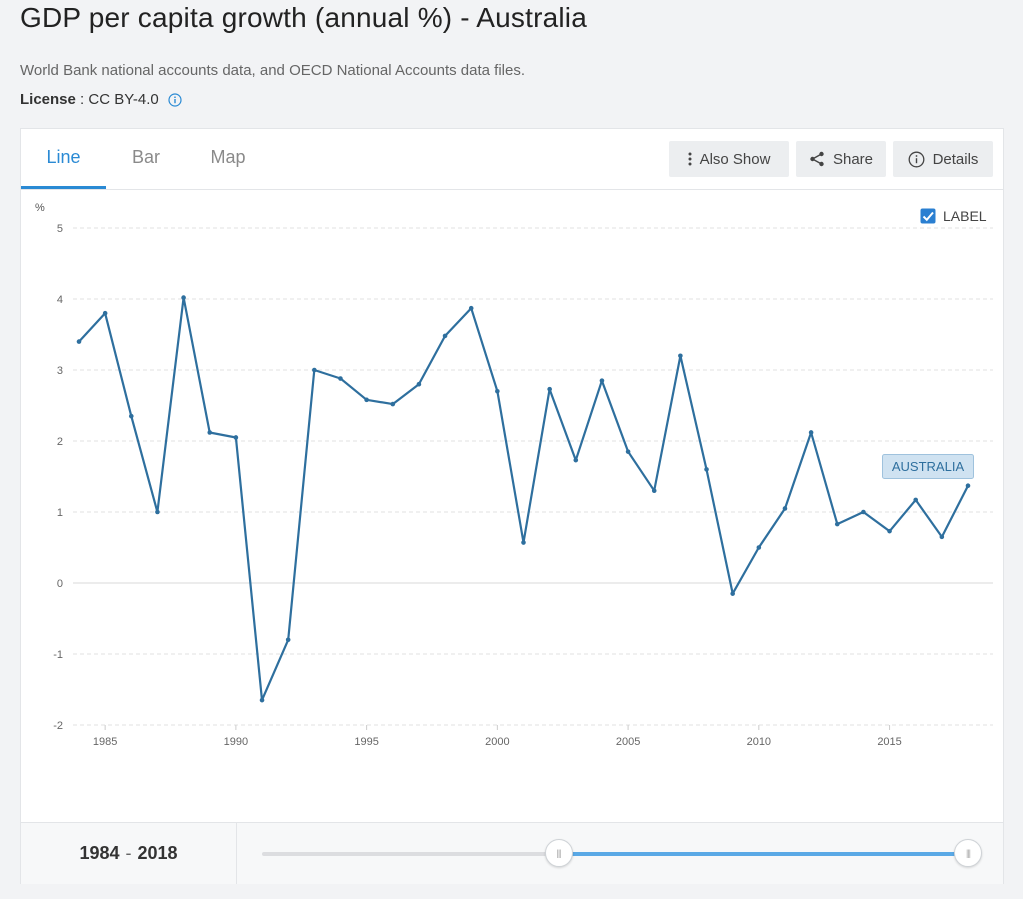 This screenshot has width=1023, height=899. I want to click on x-tick-label: 1995, so click(366, 742).